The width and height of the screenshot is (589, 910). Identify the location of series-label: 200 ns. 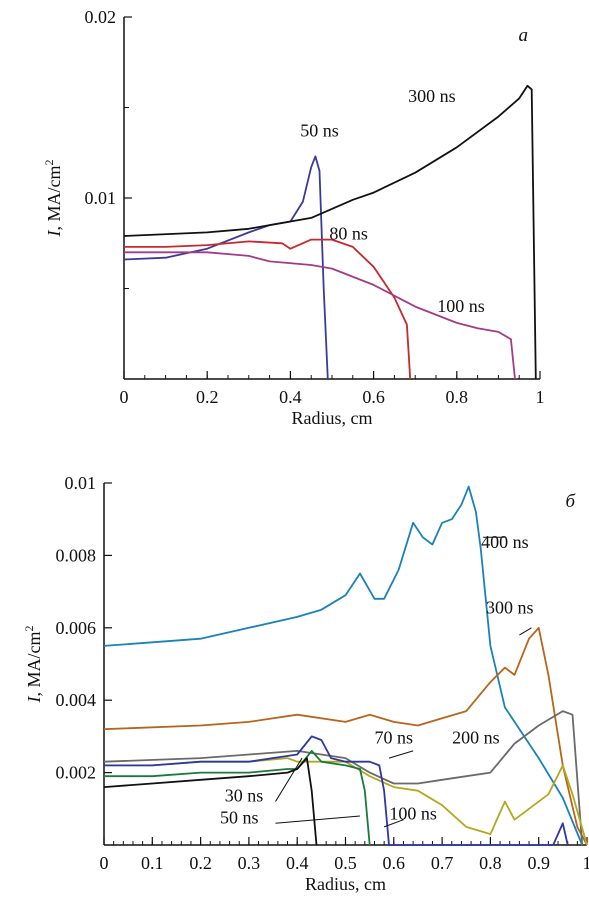
(476, 738).